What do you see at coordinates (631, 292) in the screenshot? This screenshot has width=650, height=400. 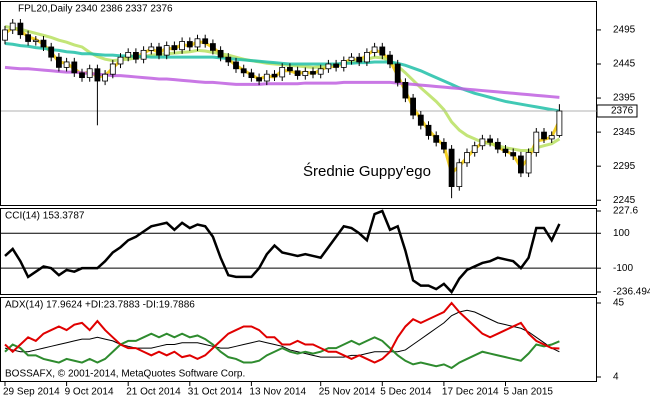 I see `y-tick-label: -236.494` at bounding box center [631, 292].